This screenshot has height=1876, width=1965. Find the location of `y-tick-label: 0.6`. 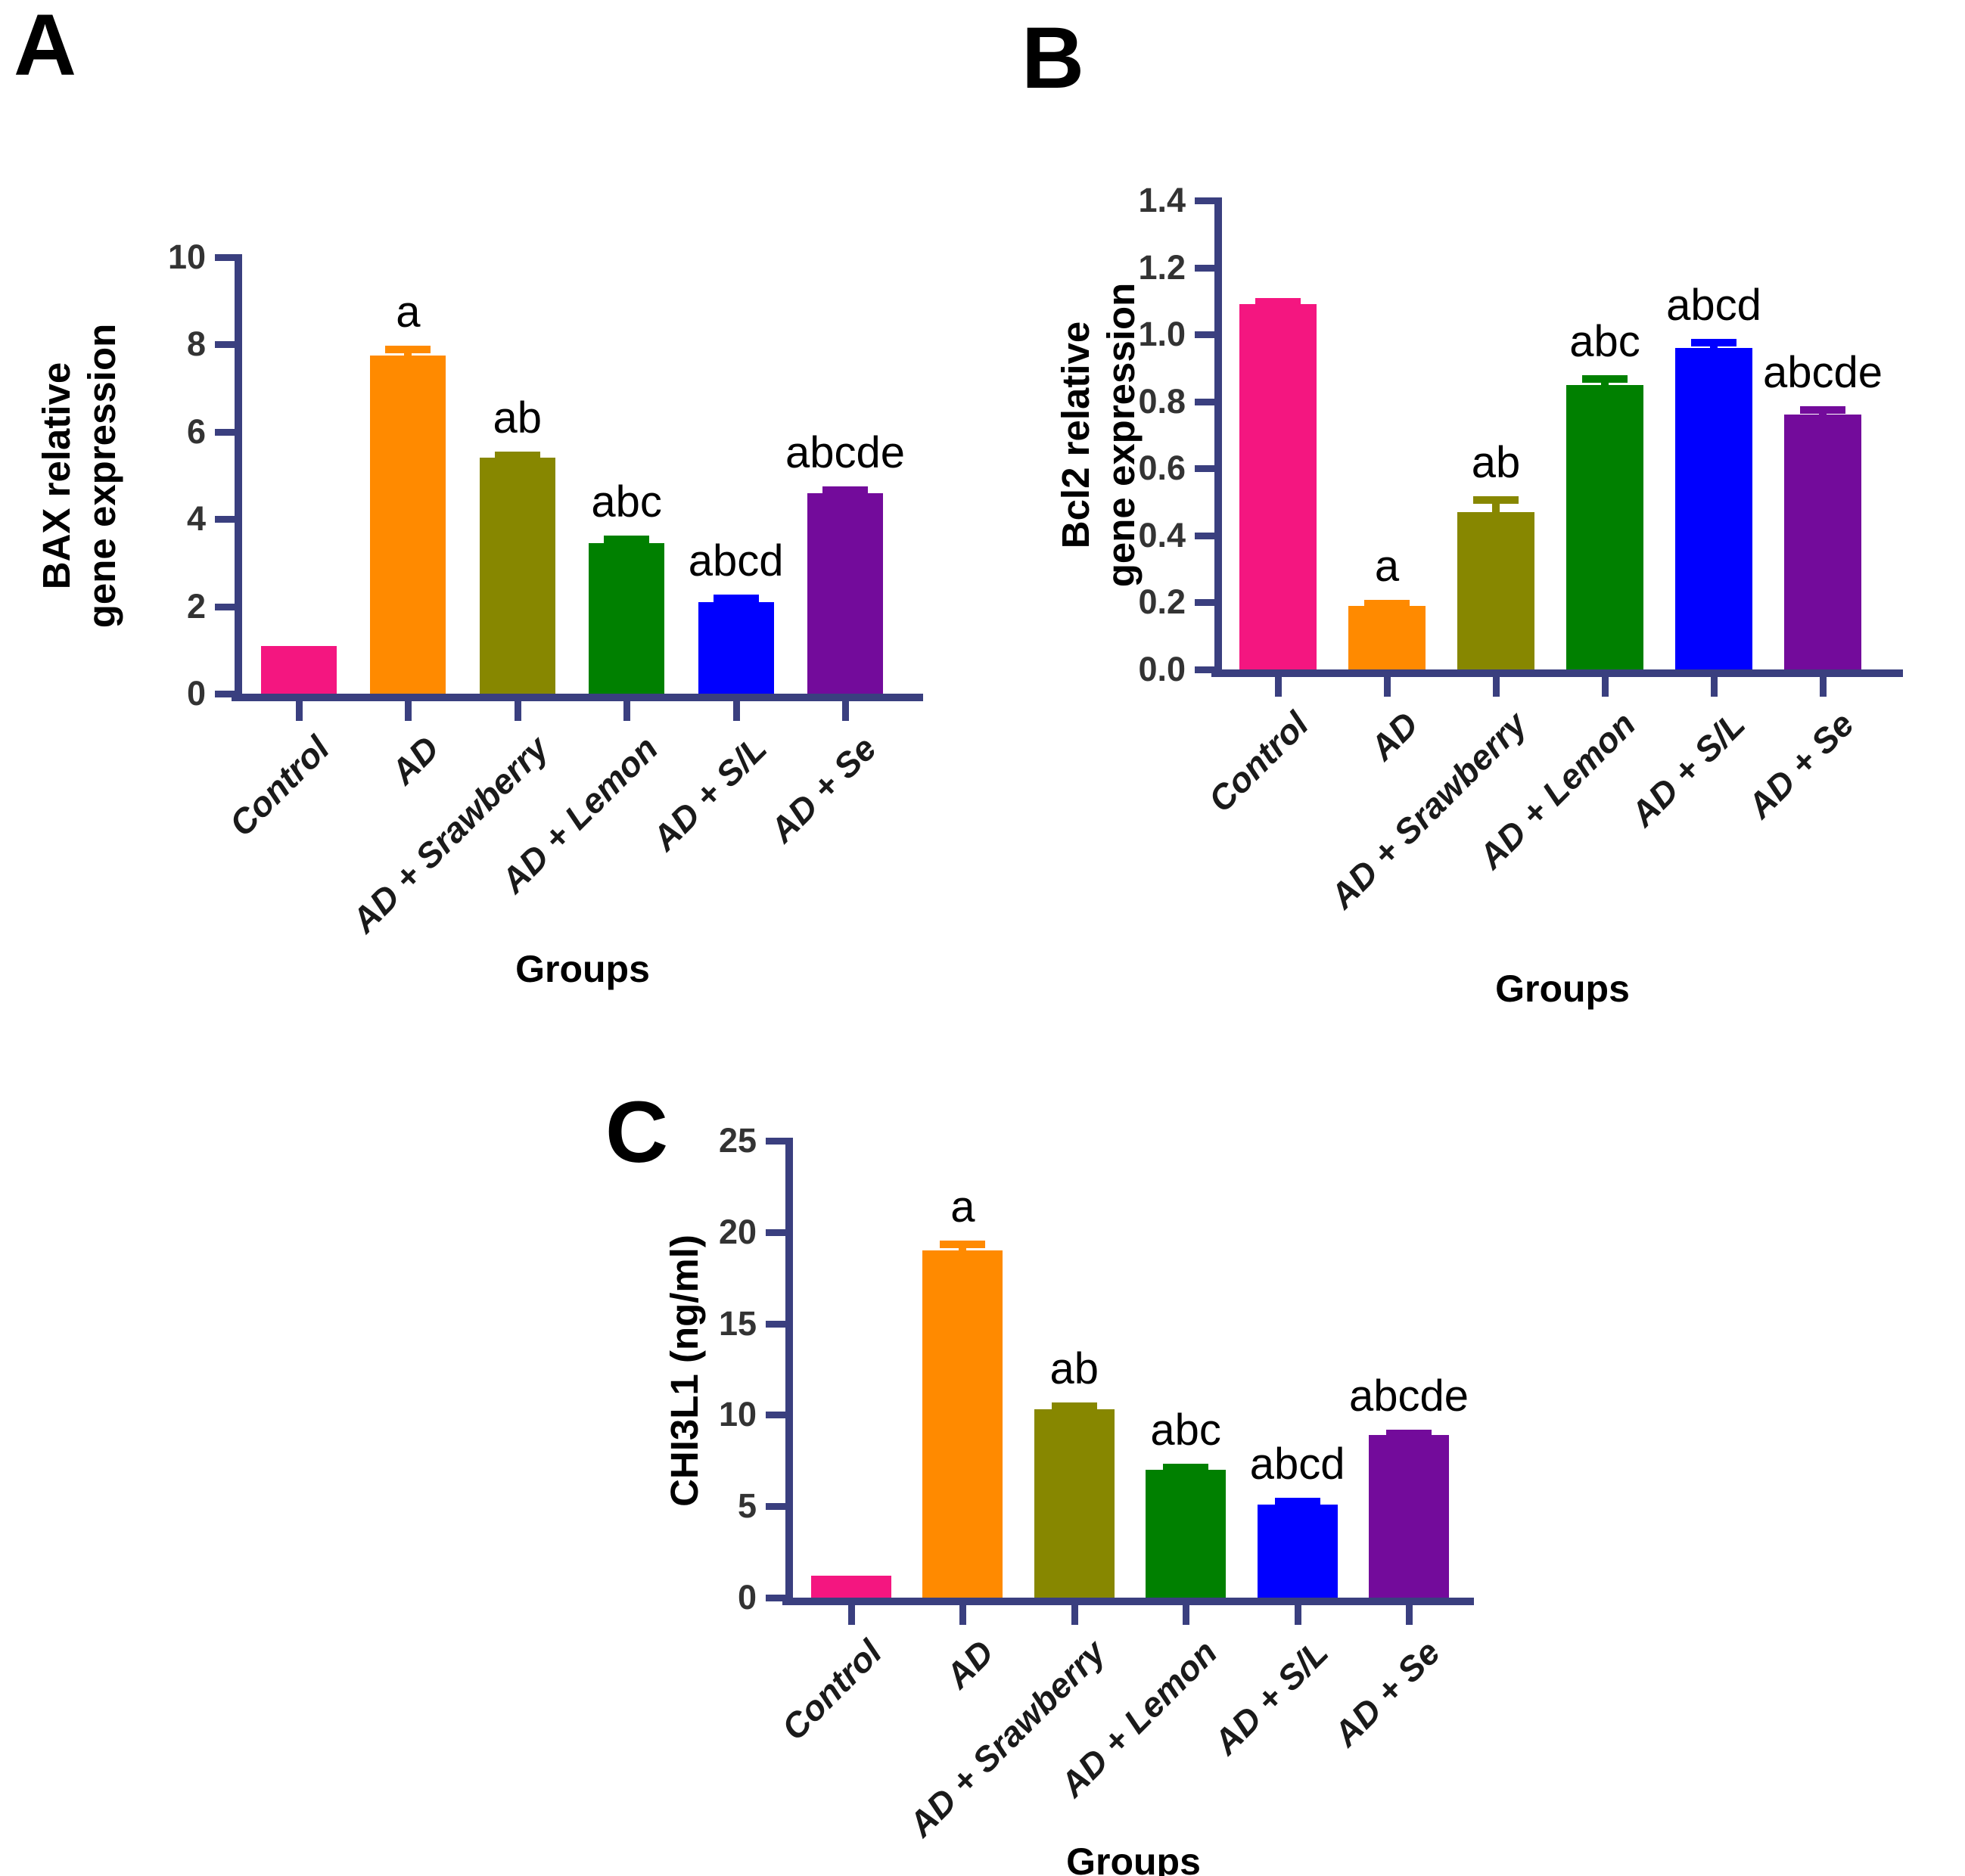

y-tick-label: 0.6 is located at coordinates (1162, 469).